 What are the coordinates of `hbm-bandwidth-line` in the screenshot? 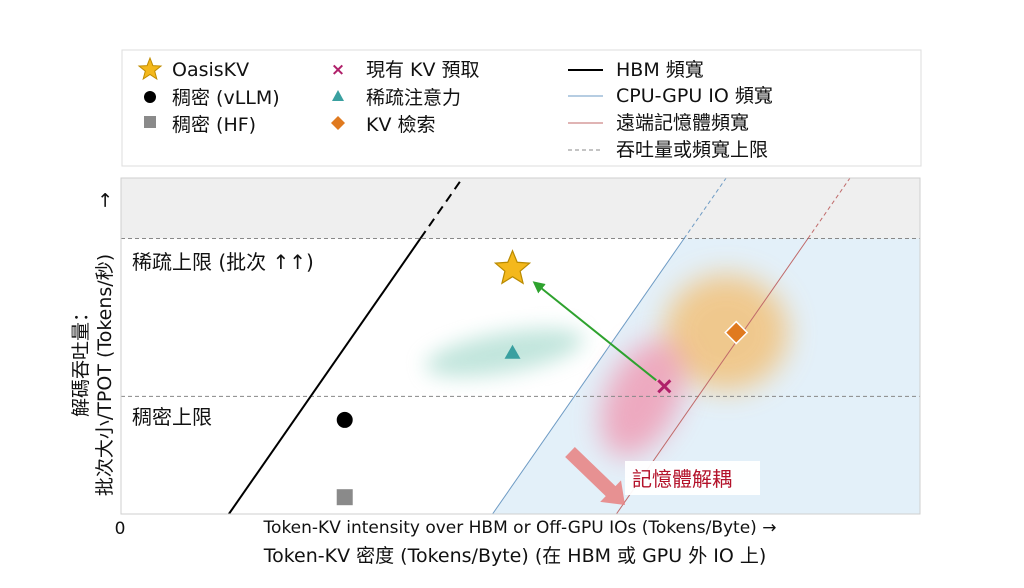 It's located at (325, 375).